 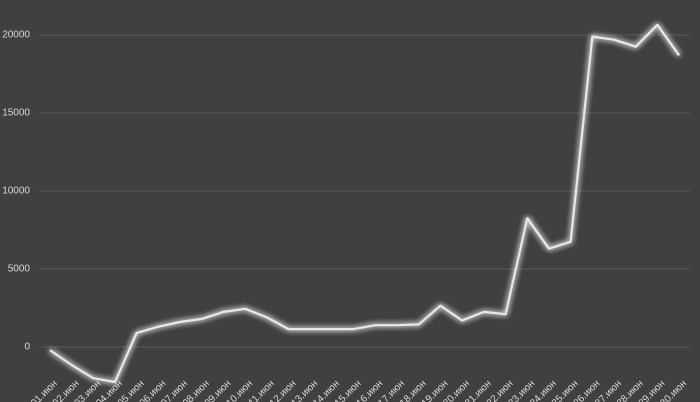 I want to click on y-tick-label: 10000, so click(x=16, y=191).